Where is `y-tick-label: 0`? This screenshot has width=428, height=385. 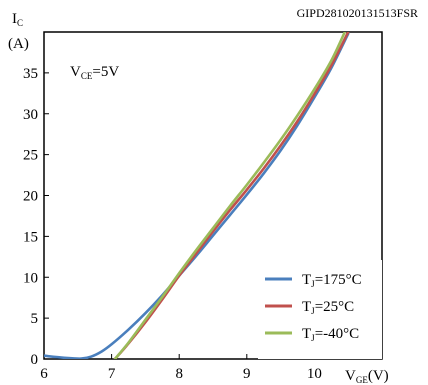
y-tick-label: 0 is located at coordinates (35, 360).